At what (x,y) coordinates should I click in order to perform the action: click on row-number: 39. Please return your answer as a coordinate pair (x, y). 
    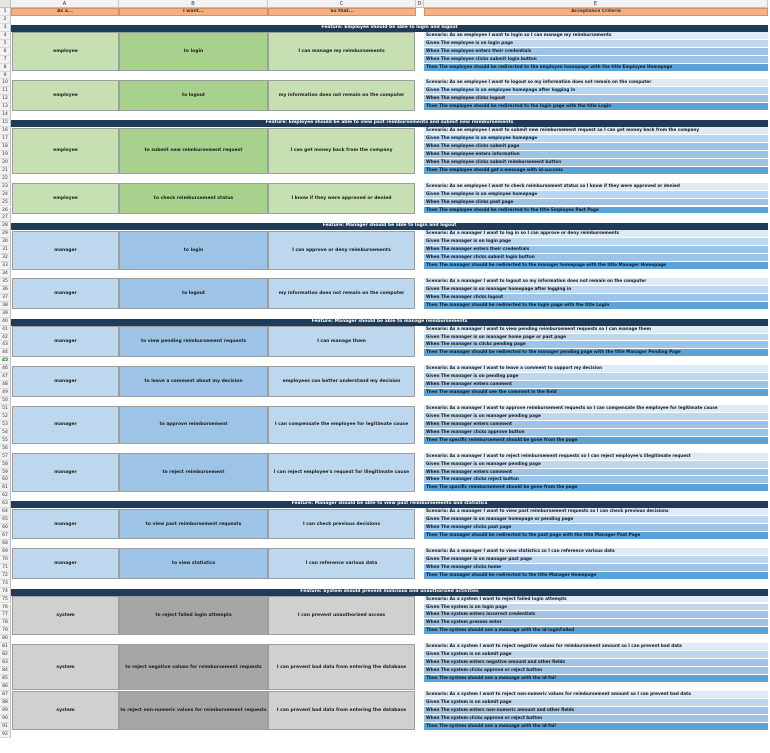
    Looking at the image, I should click on (5, 313).